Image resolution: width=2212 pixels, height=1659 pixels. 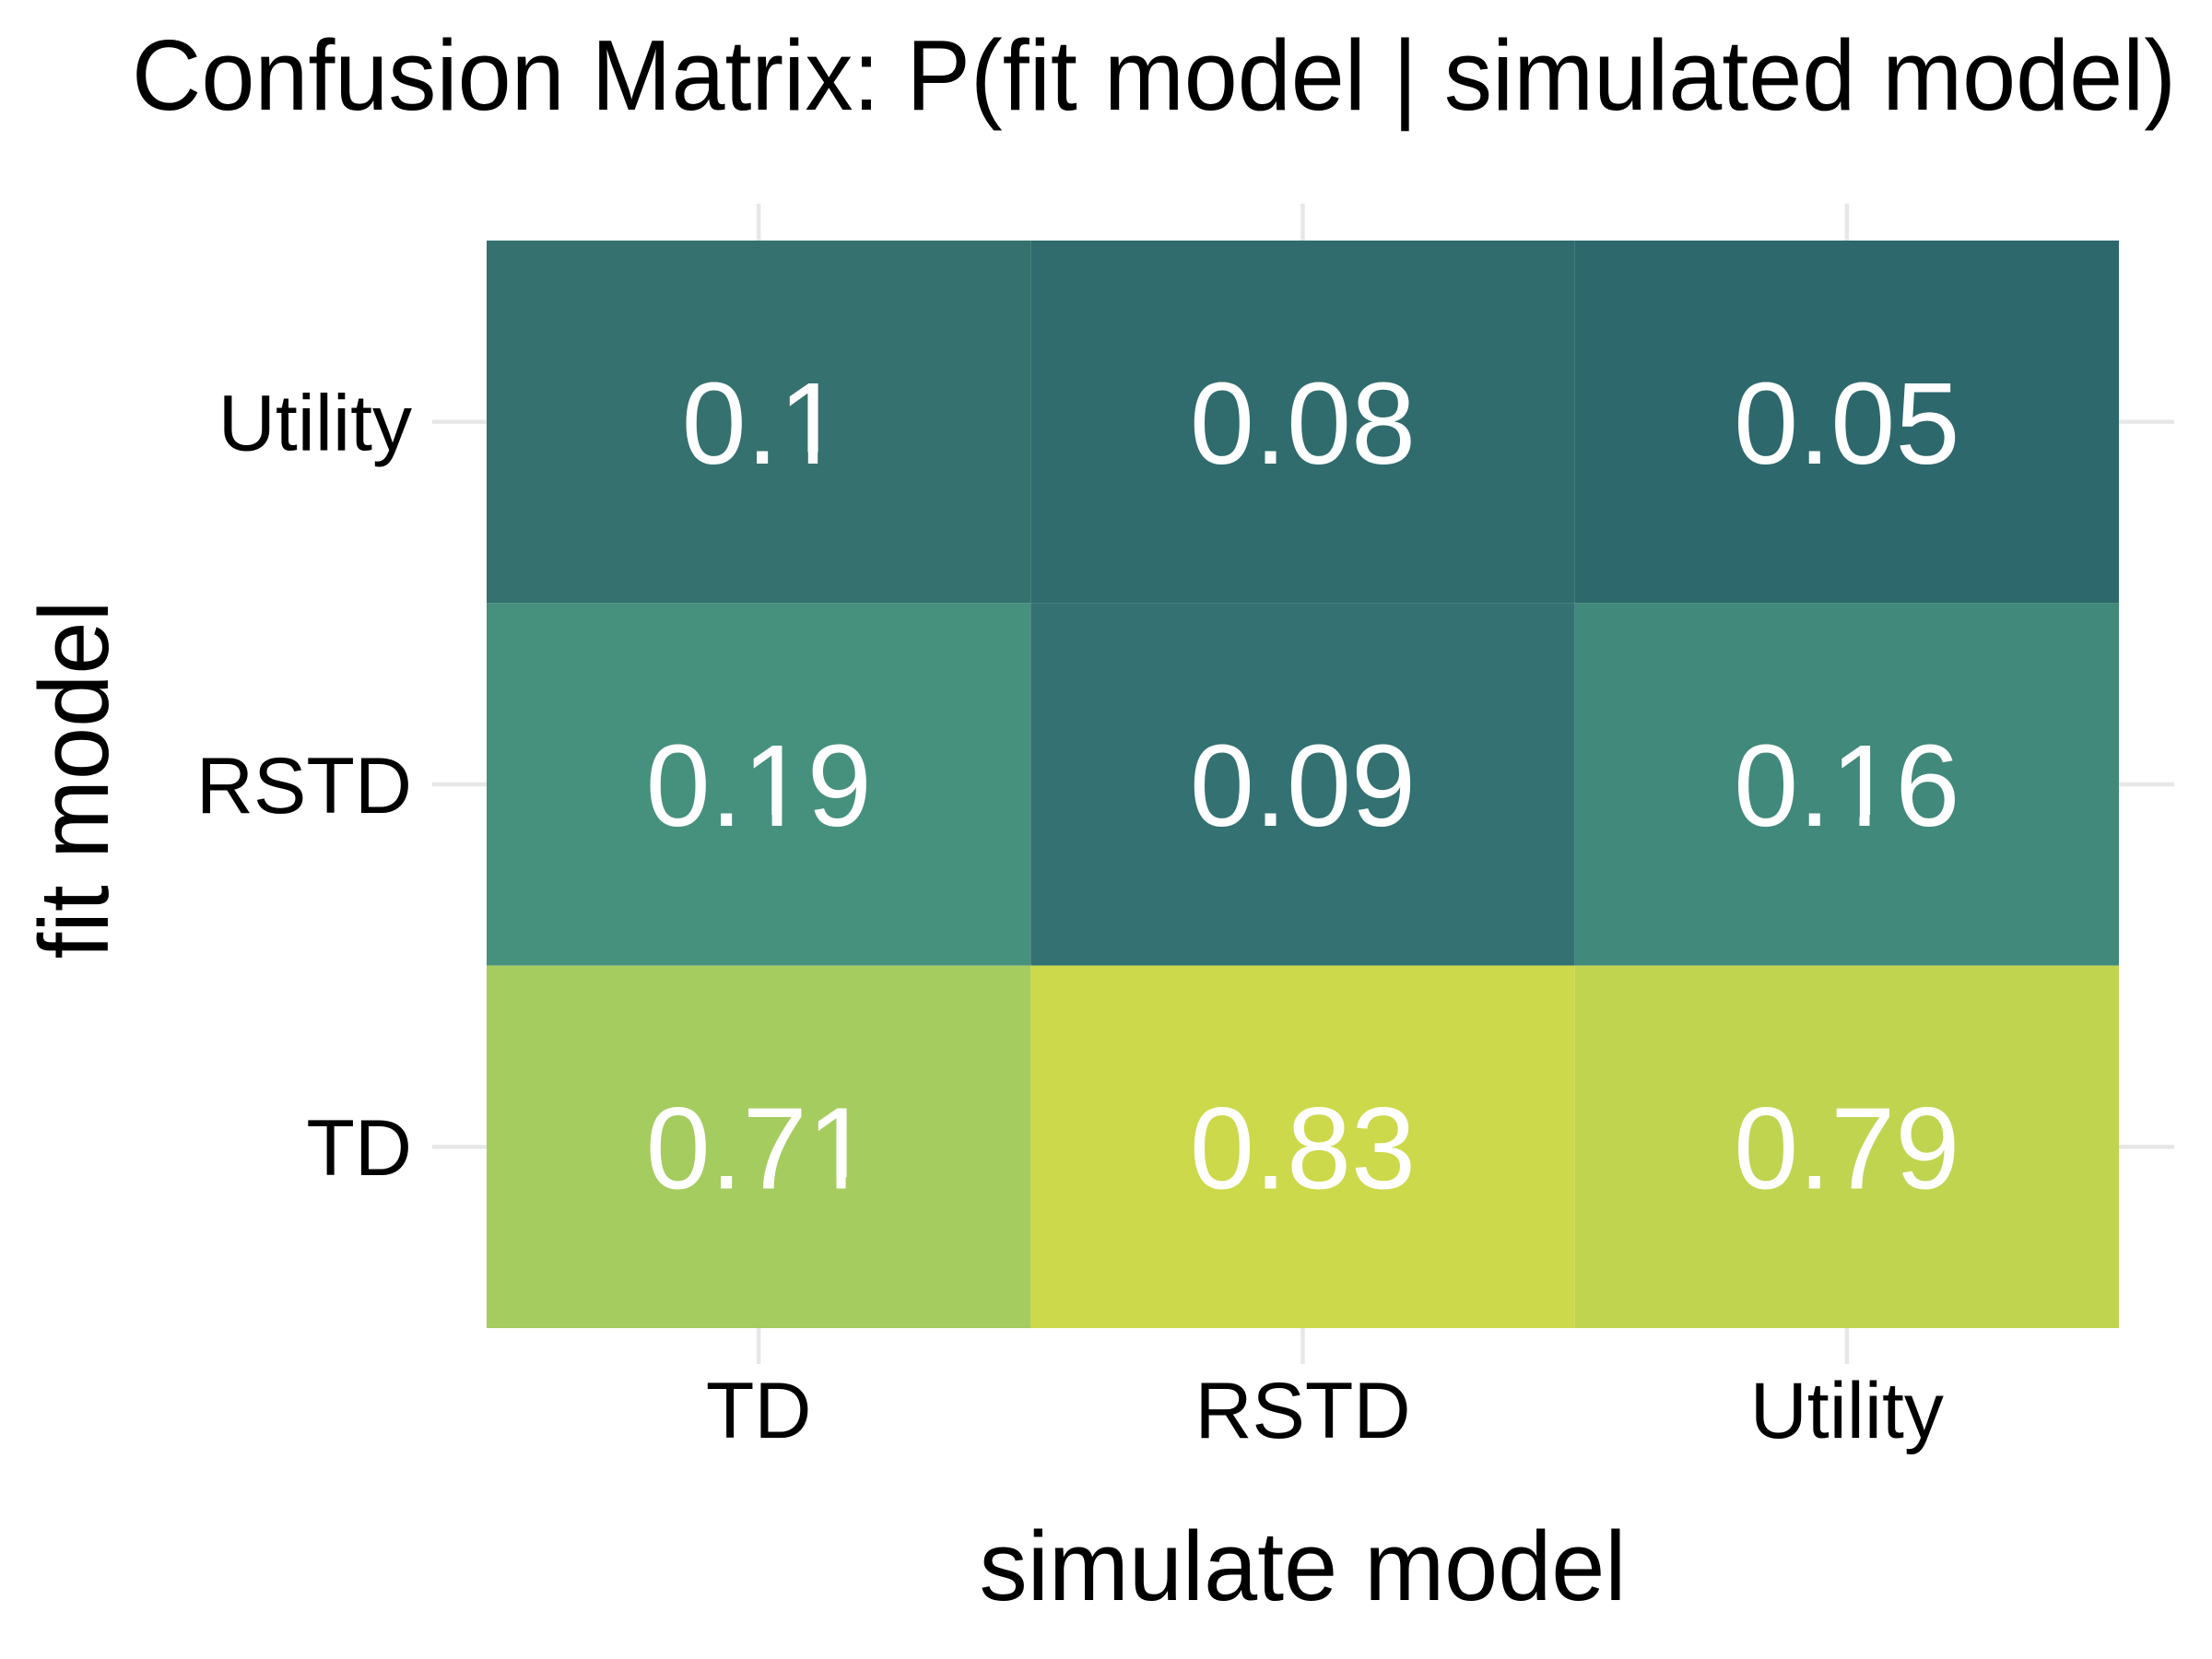 What do you see at coordinates (759, 786) in the screenshot?
I see `svg-text: 0.19` at bounding box center [759, 786].